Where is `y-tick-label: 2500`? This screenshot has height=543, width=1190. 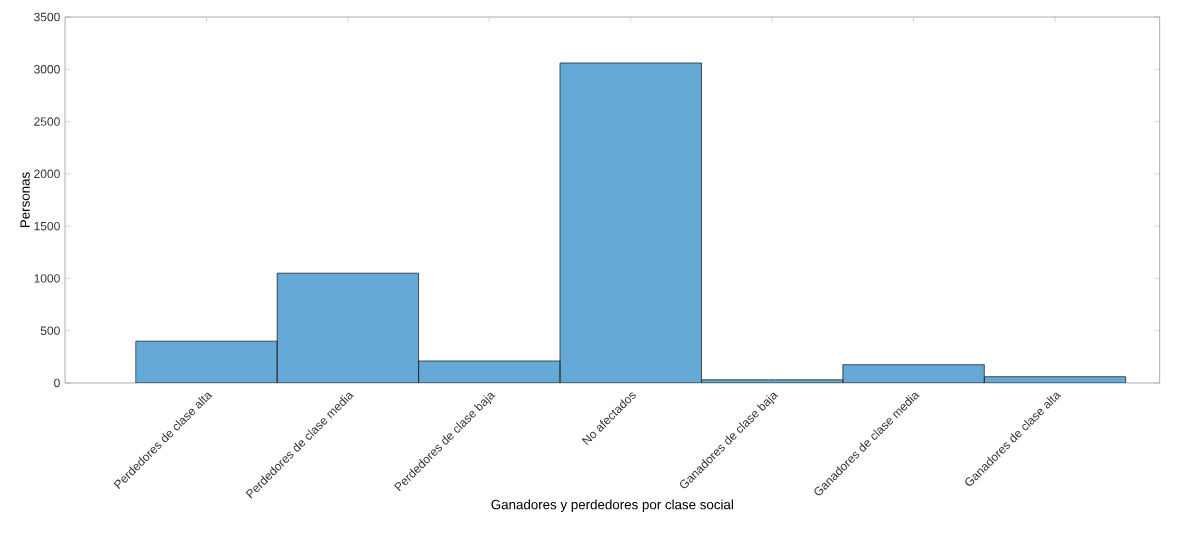 y-tick-label: 2500 is located at coordinates (47, 121).